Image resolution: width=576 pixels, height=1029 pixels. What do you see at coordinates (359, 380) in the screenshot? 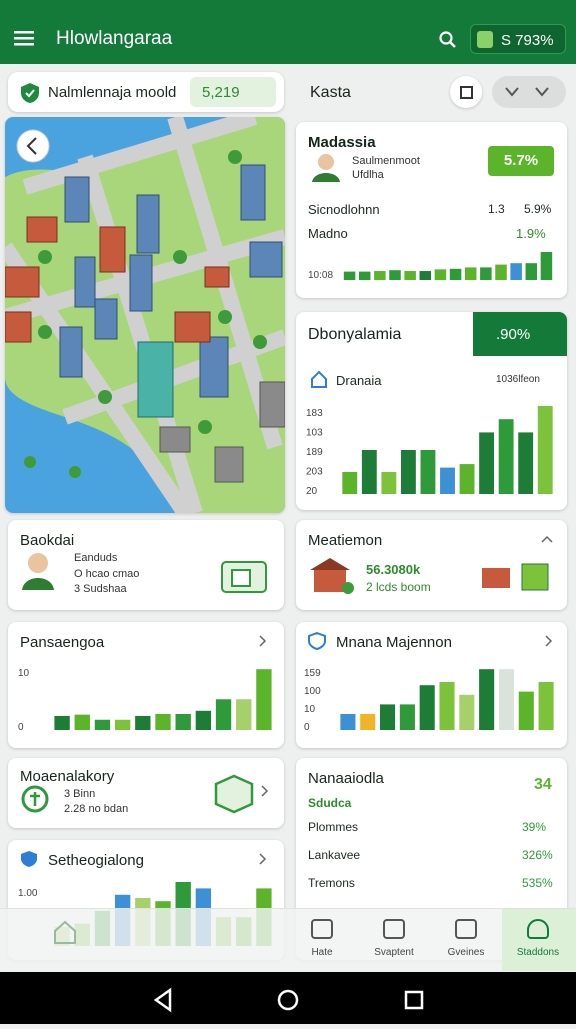
I see `sub-title: Dranaia` at bounding box center [359, 380].